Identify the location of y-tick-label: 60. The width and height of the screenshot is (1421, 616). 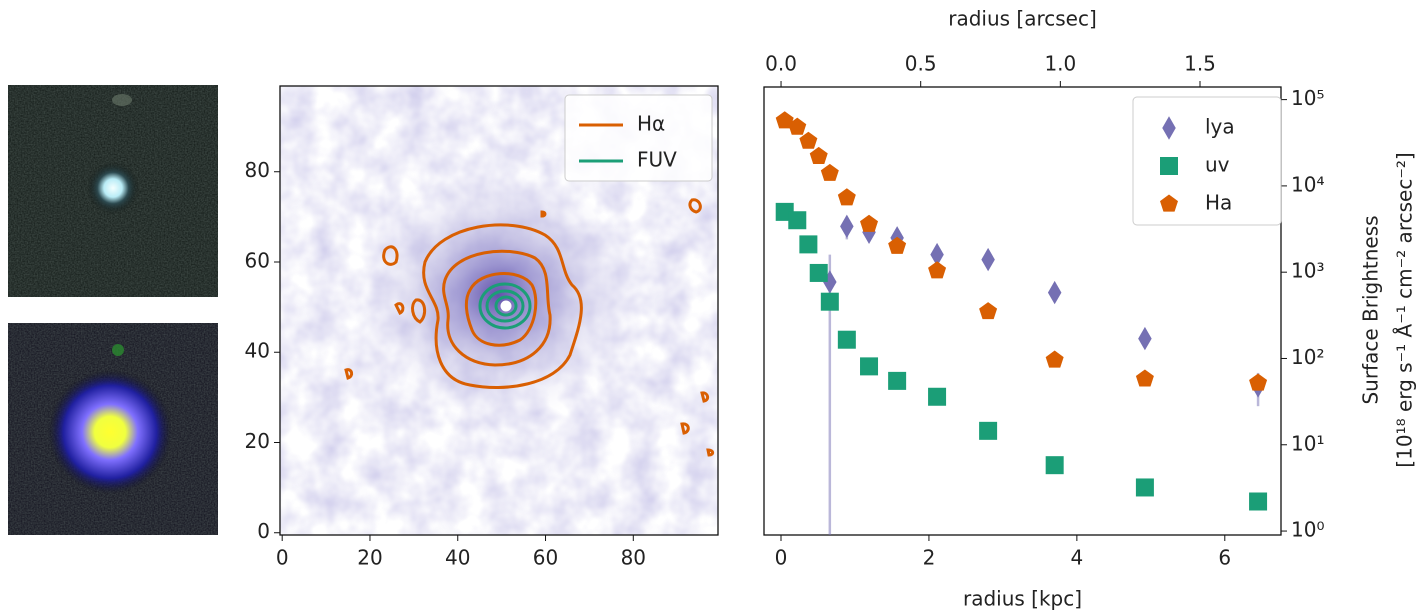
(257, 260).